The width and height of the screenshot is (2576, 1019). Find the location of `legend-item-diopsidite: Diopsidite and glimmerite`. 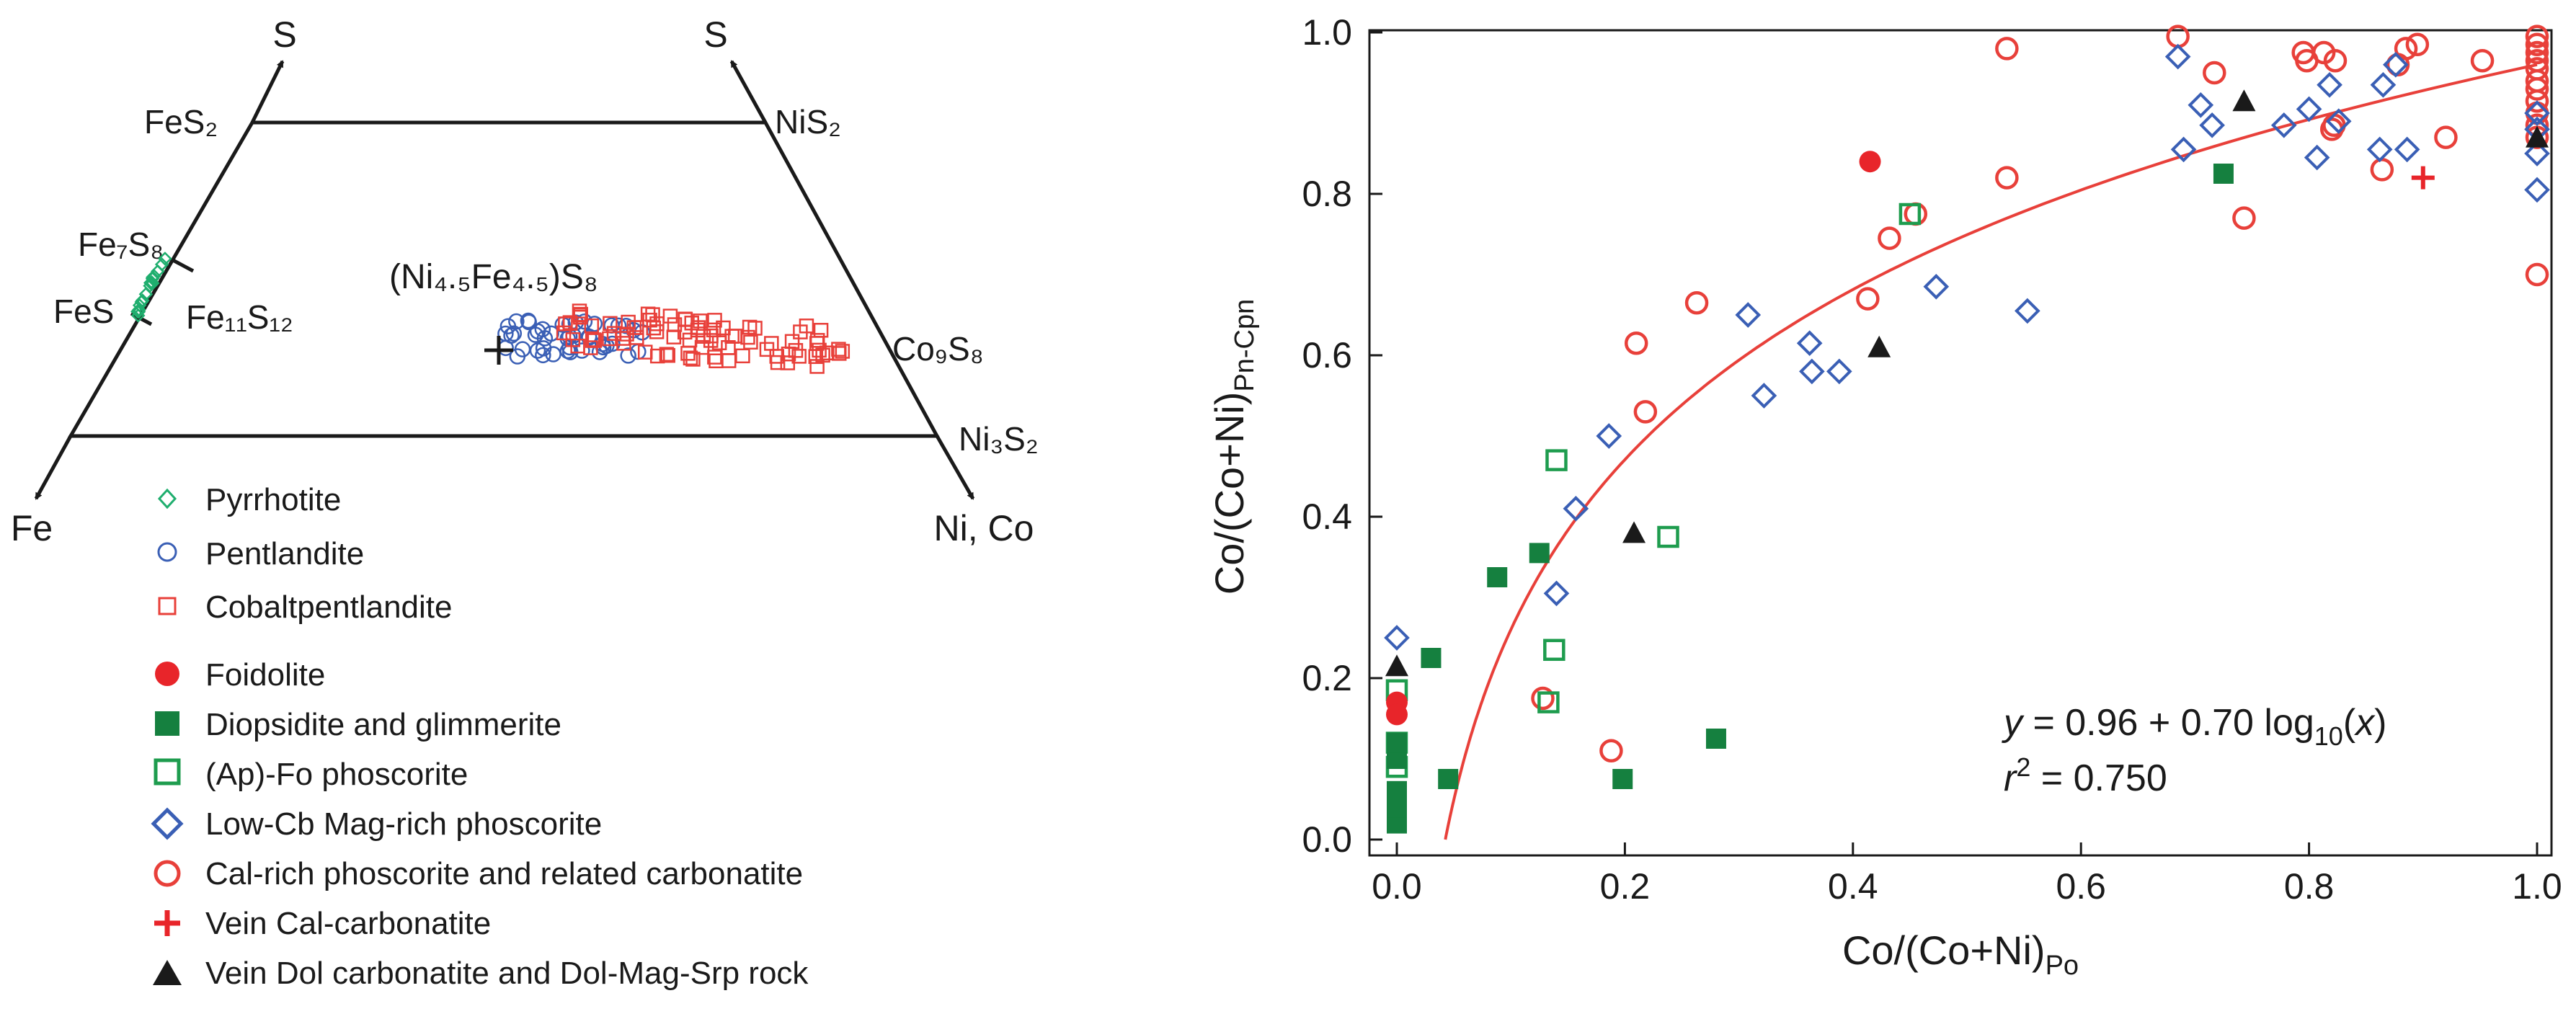

legend-item-diopsidite: Diopsidite and glimmerite is located at coordinates (358, 724).